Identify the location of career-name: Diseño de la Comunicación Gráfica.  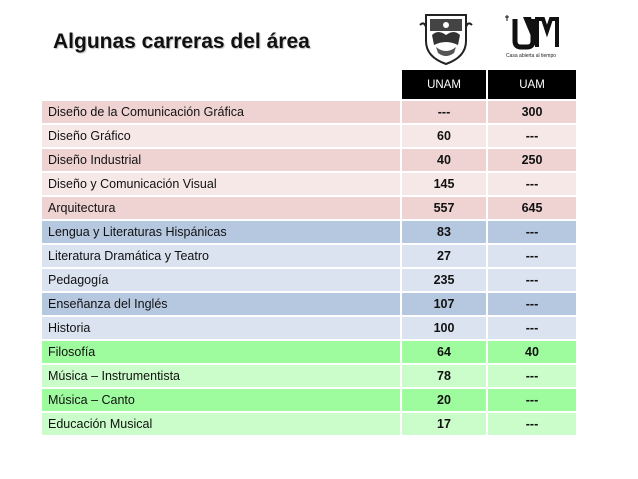
(220, 111).